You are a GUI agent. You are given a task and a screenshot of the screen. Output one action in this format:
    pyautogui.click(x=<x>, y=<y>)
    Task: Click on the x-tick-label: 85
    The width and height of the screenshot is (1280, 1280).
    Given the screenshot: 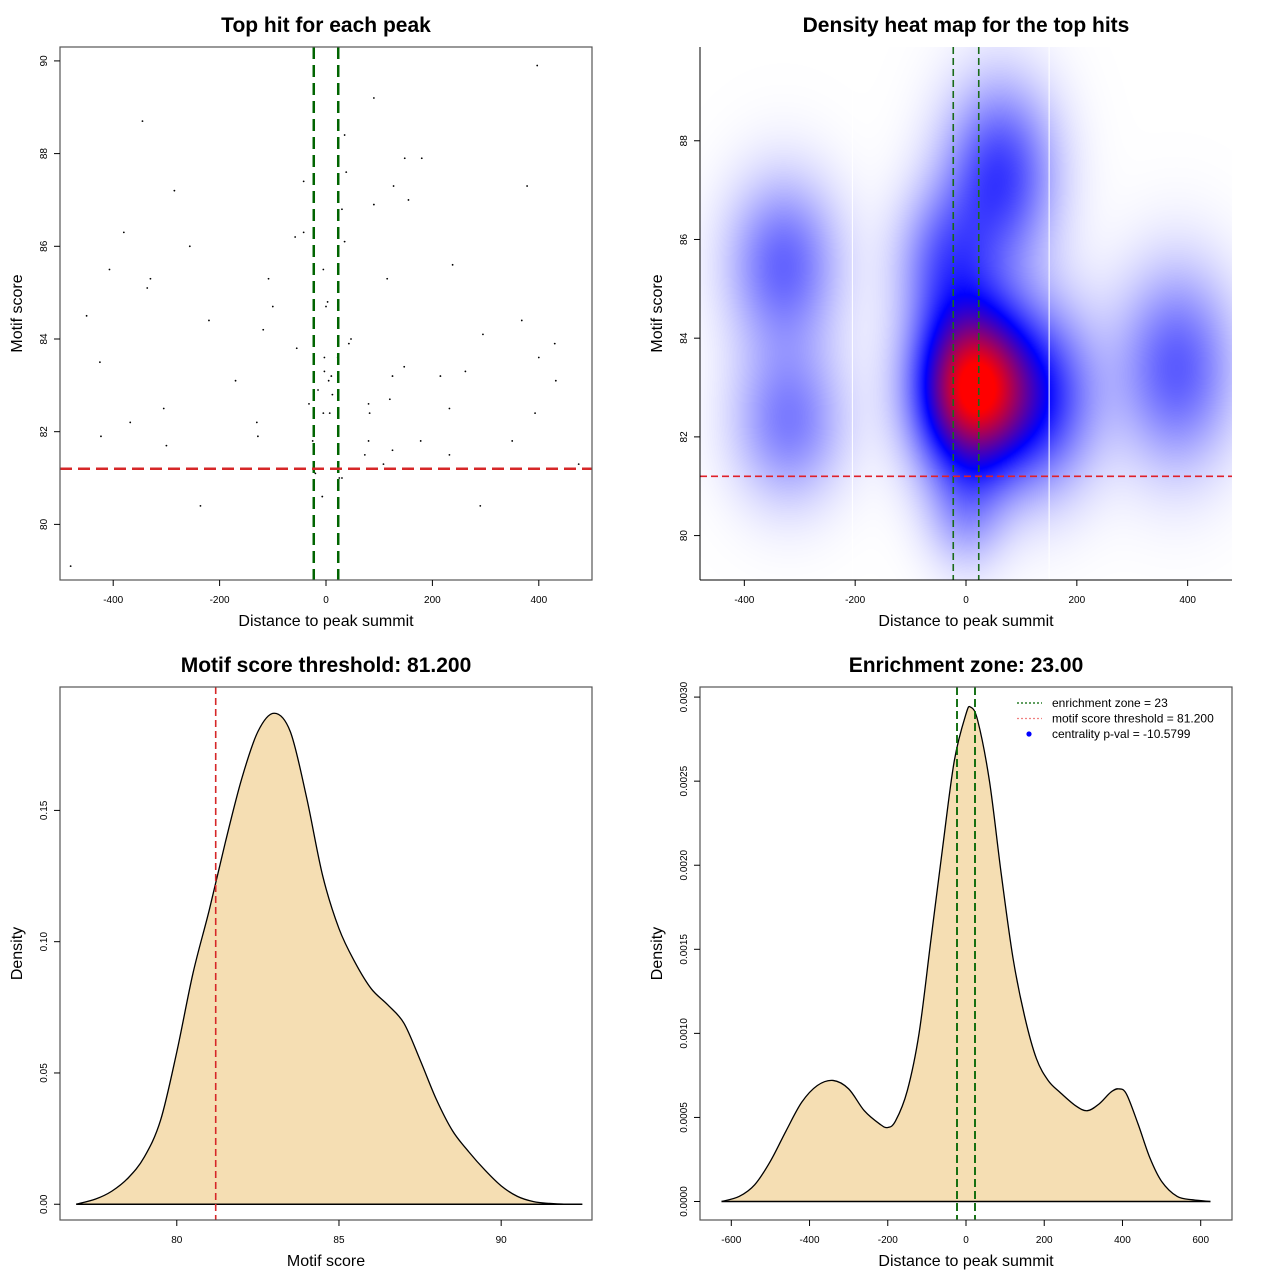 What is the action you would take?
    pyautogui.click(x=339, y=1240)
    